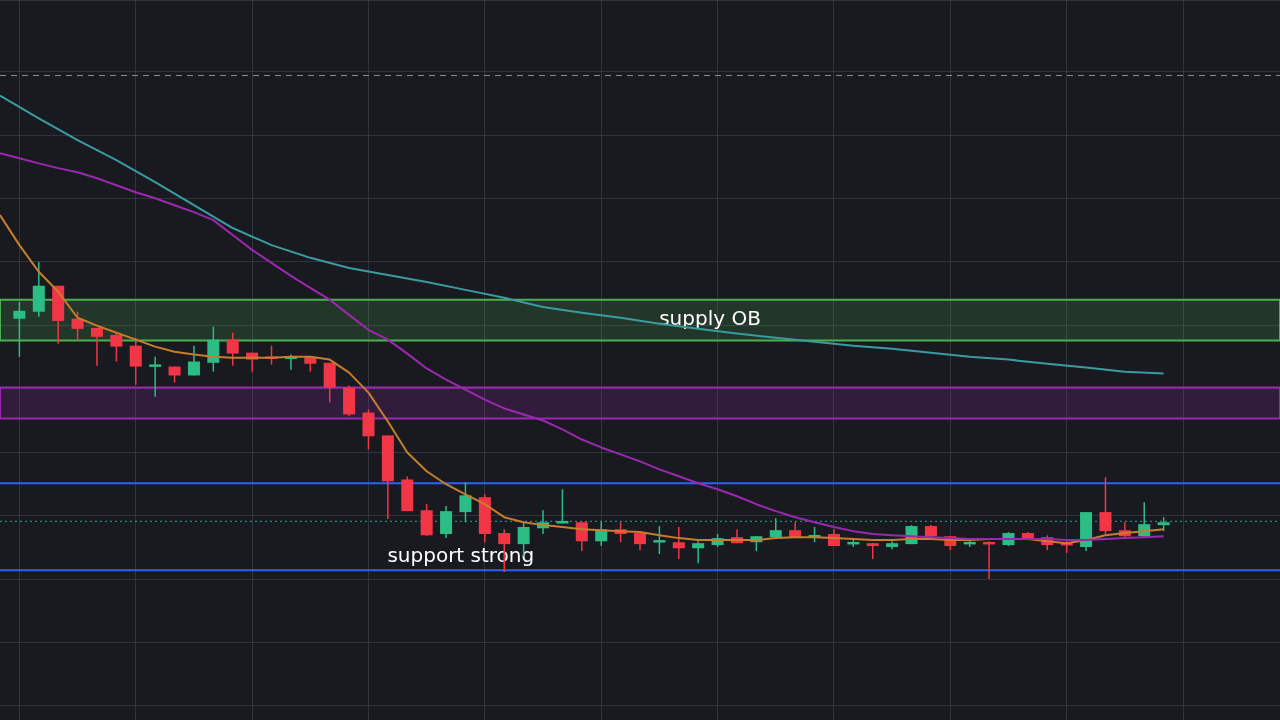  I want to click on band-label: supply OB, so click(710, 318).